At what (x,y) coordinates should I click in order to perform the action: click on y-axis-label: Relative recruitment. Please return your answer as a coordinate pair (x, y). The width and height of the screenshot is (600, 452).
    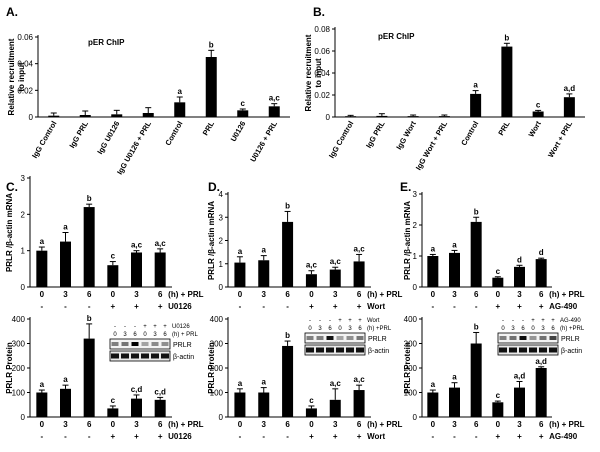
    Looking at the image, I should click on (308, 72).